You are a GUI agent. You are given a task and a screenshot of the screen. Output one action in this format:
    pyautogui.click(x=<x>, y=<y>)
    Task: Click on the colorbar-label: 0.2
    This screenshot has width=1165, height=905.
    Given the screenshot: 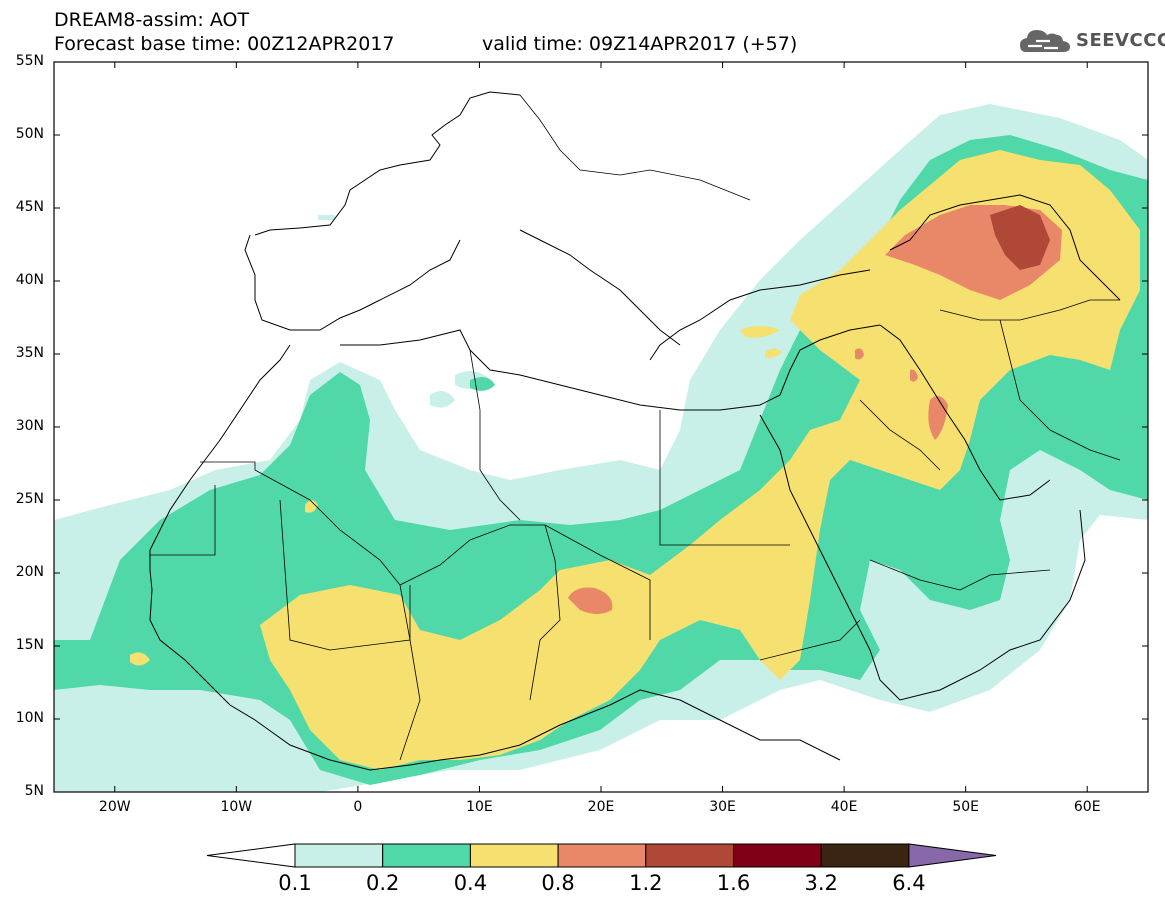 What is the action you would take?
    pyautogui.click(x=382, y=883)
    